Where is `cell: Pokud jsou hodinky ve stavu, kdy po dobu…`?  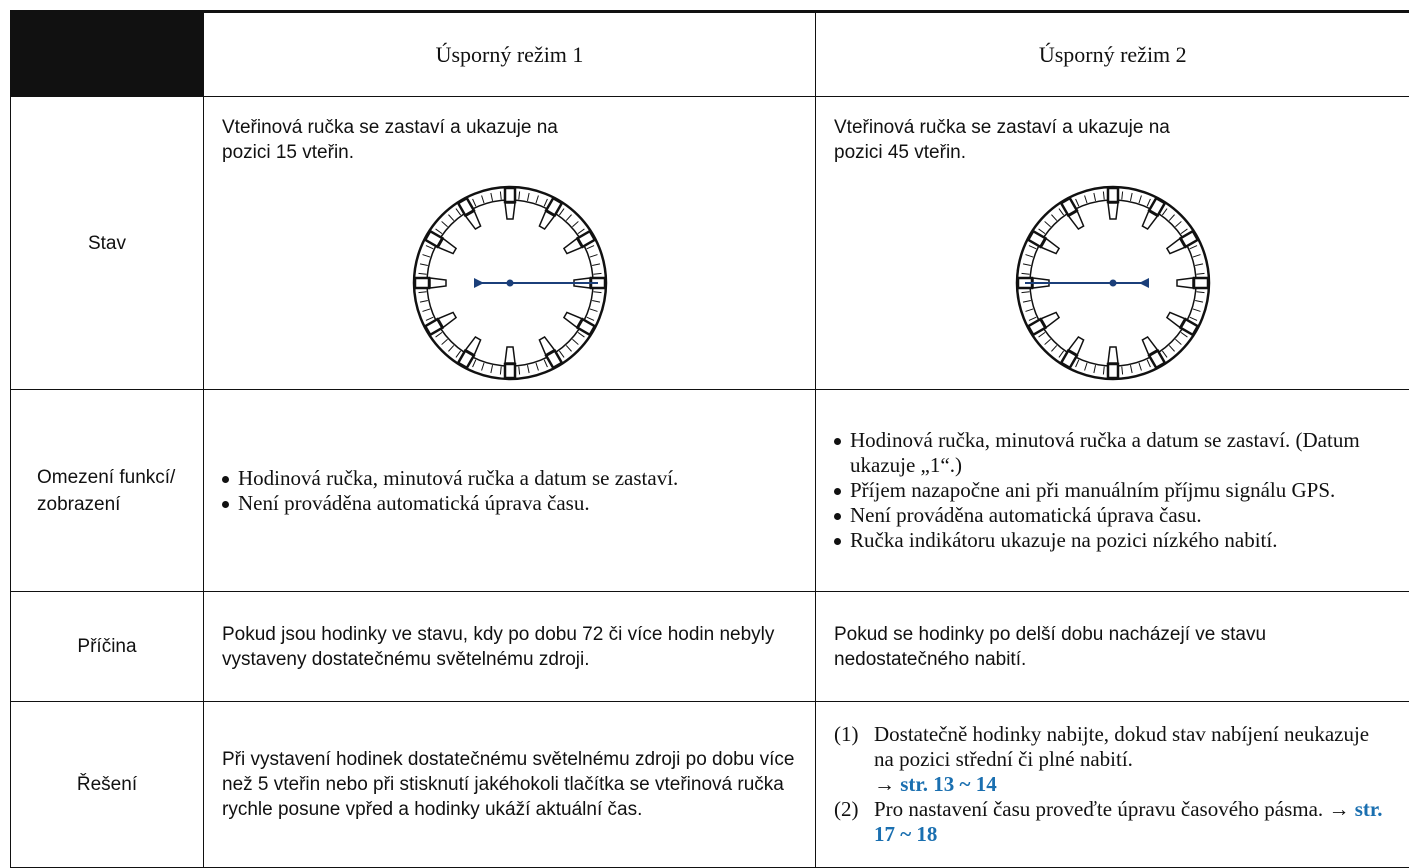
cell: Pokud jsou hodinky ve stavu, kdy po dobu… is located at coordinates (510, 647).